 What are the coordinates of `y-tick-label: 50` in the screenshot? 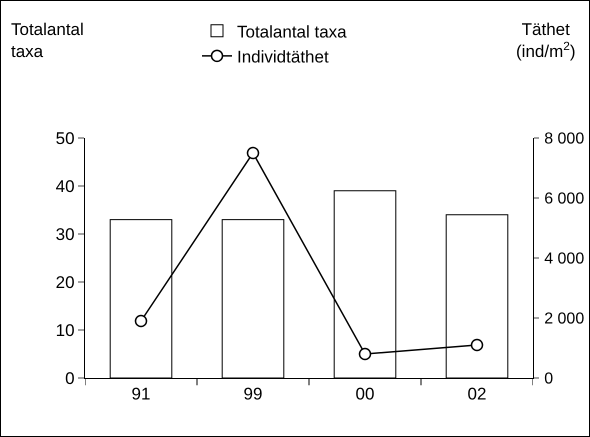 It's located at (65, 138).